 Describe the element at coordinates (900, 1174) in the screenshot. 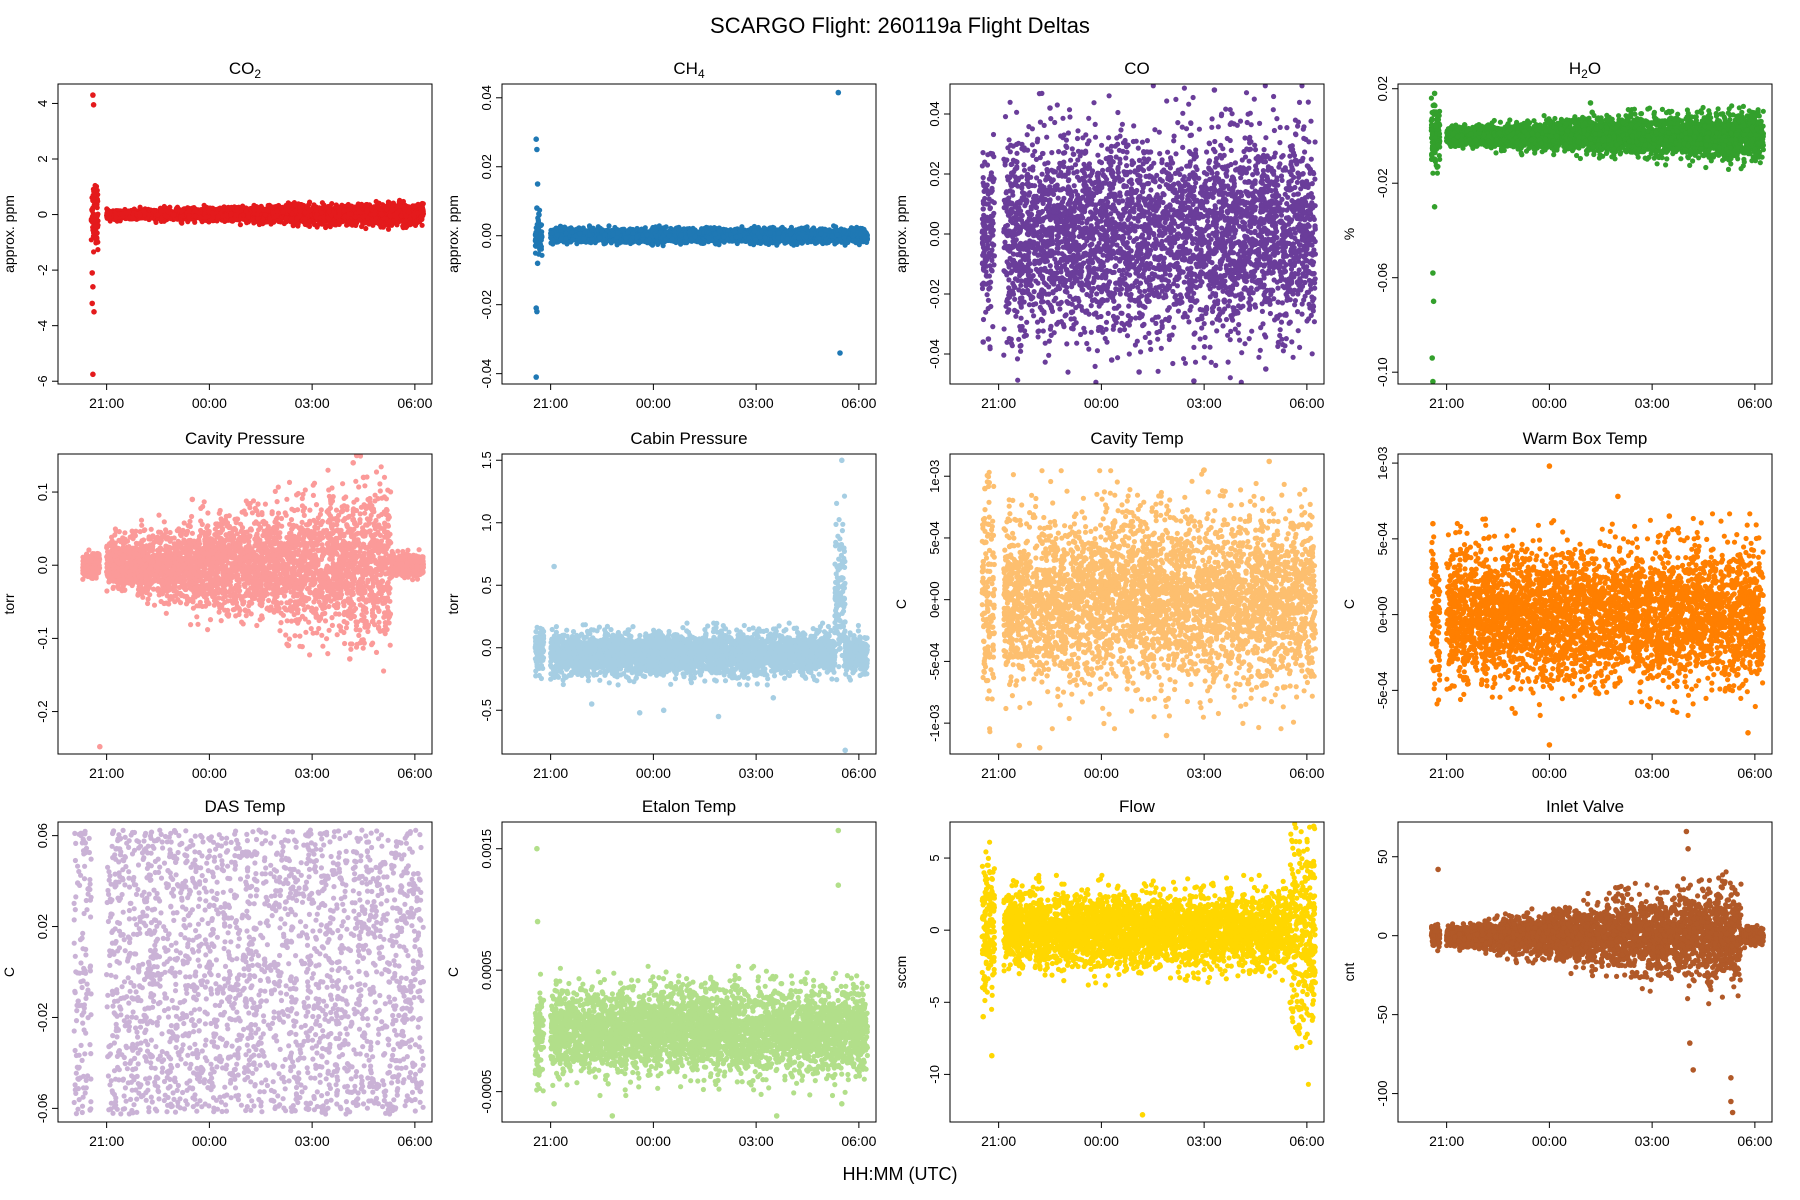

I see `figure-x-axis-label: HH:MM (UTC)` at that location.